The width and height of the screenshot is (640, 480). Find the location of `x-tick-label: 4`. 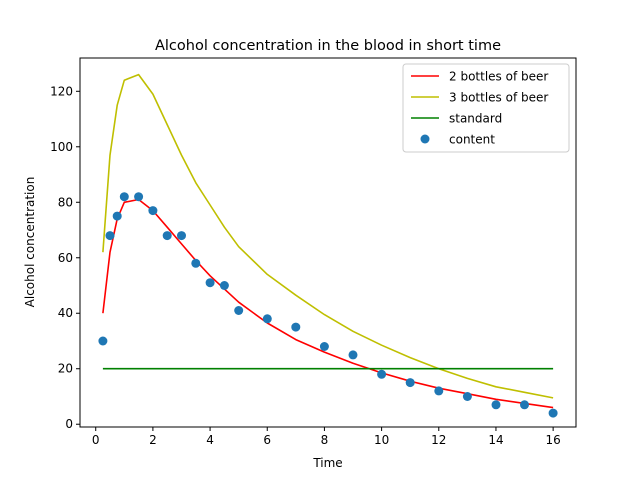

x-tick-label: 4 is located at coordinates (210, 440).